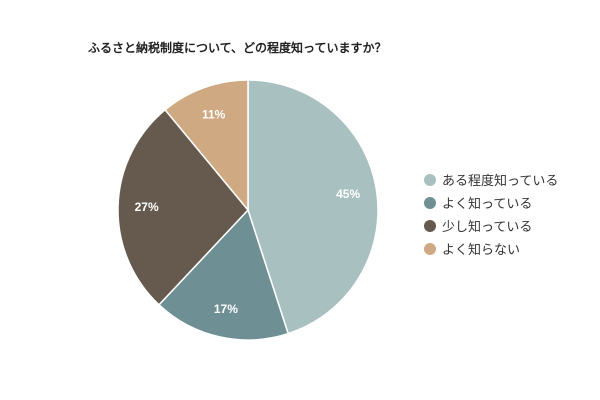 This screenshot has height=400, width=600. Describe the element at coordinates (481, 250) in the screenshot. I see `legend-label: よく知らない` at that location.